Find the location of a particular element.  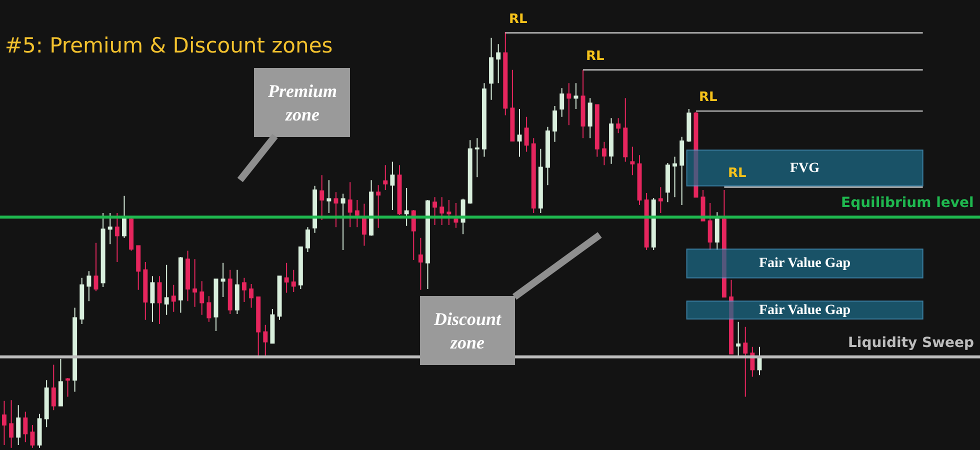

chart-title: #5: Premium & Discount zones is located at coordinates (168, 45).